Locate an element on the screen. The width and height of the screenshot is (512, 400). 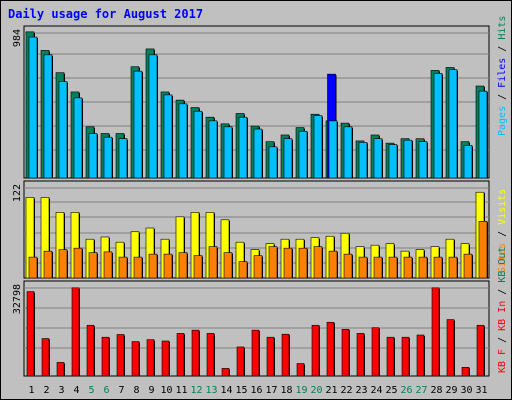
x-tick-label: 28 is located at coordinates (436, 390).